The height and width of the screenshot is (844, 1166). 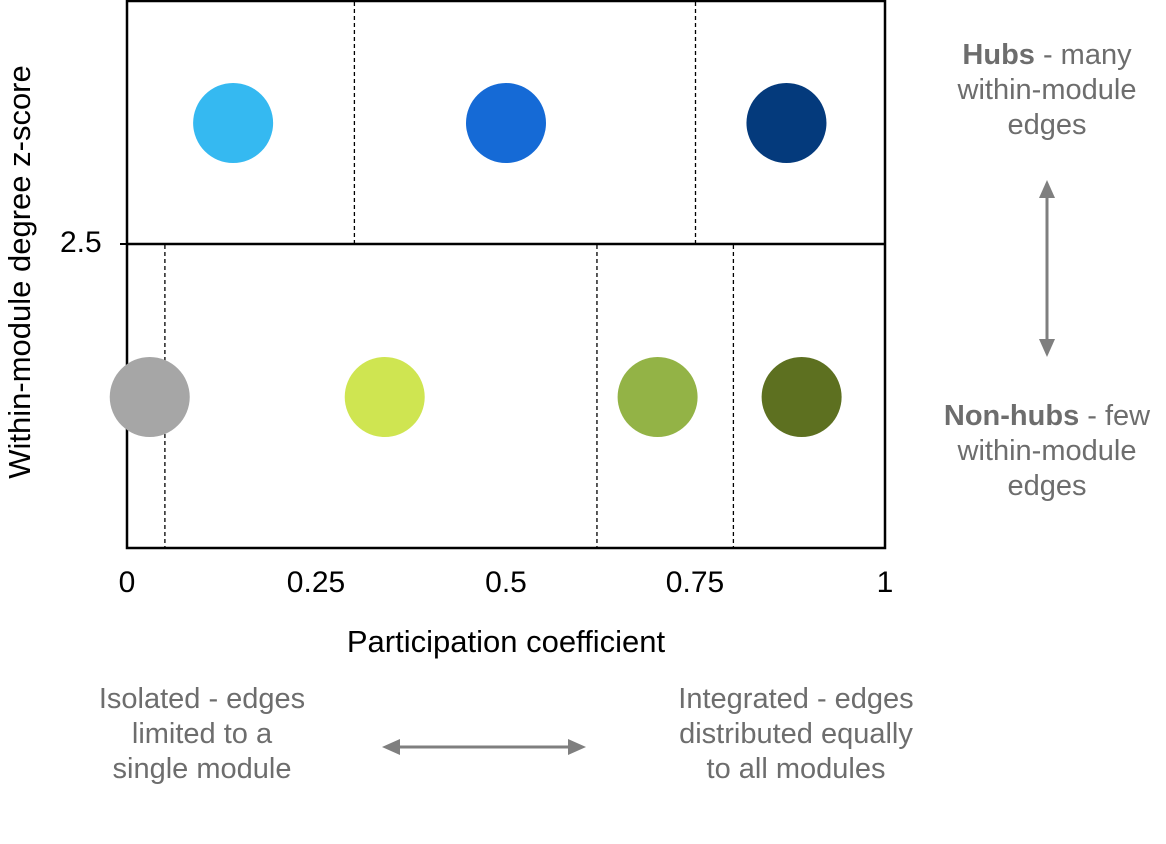 I want to click on integration-arrow, so click(x=484, y=747).